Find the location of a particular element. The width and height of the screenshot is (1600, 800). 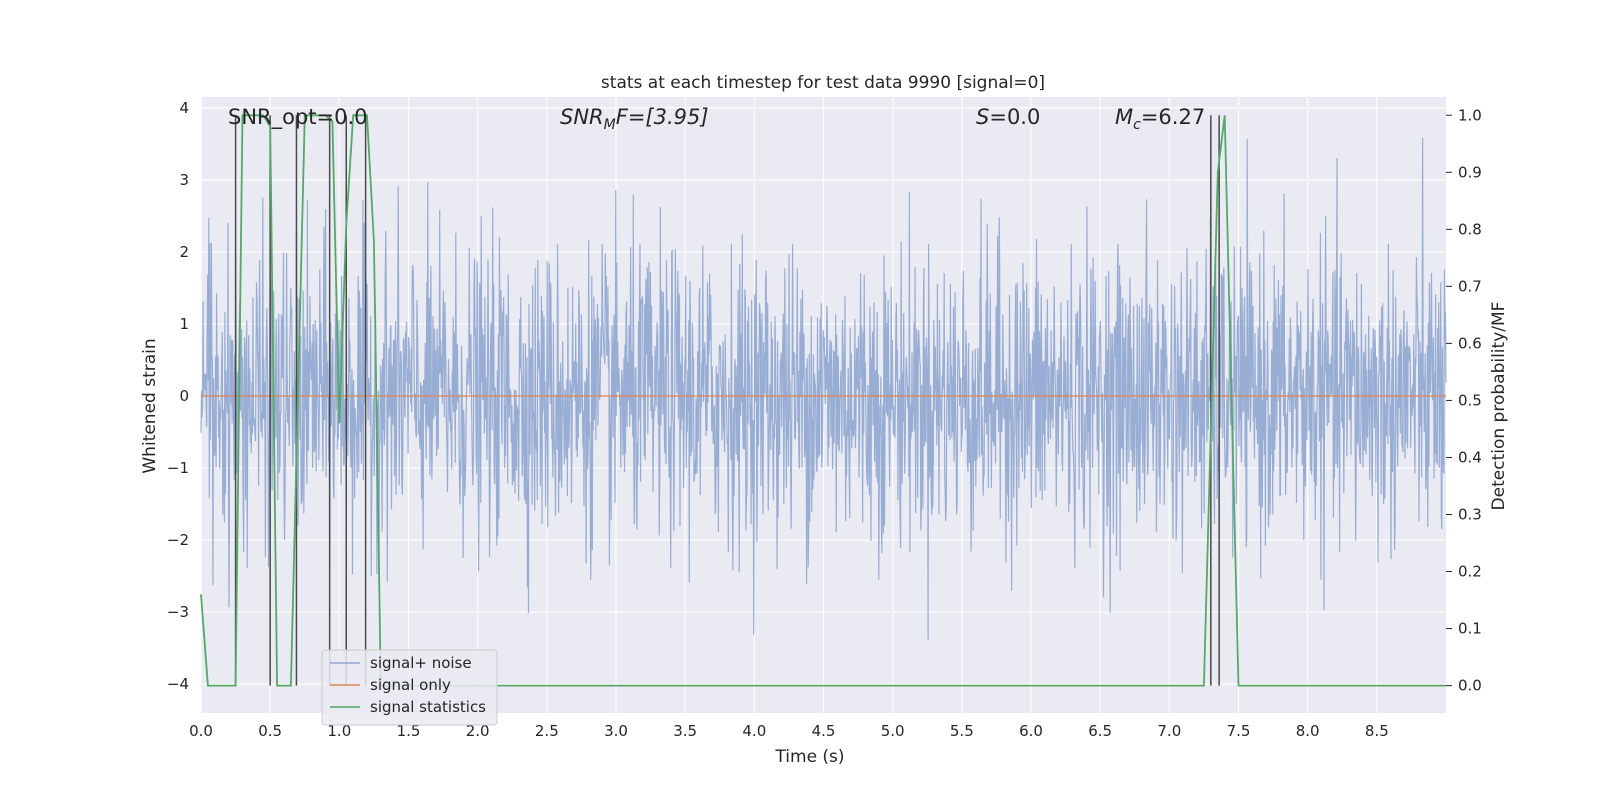

legend-box is located at coordinates (409, 687).